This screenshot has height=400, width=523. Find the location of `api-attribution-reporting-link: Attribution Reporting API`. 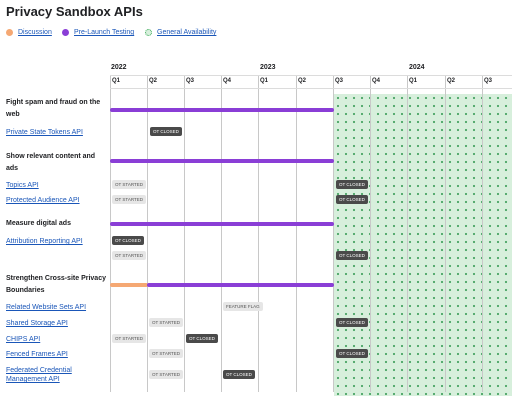

api-attribution-reporting-link: Attribution Reporting API is located at coordinates (44, 241).